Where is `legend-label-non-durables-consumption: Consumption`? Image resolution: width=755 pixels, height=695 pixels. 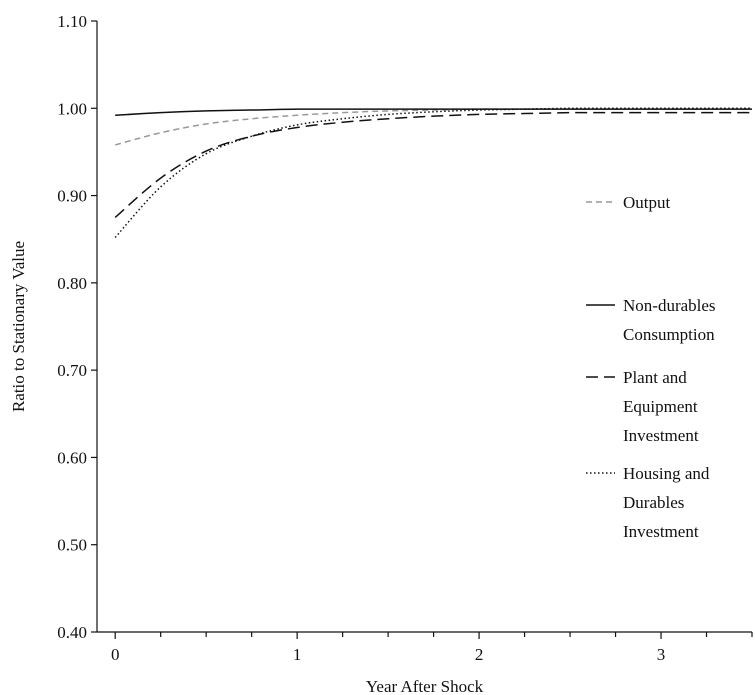
legend-label-non-durables-consumption: Consumption is located at coordinates (669, 334).